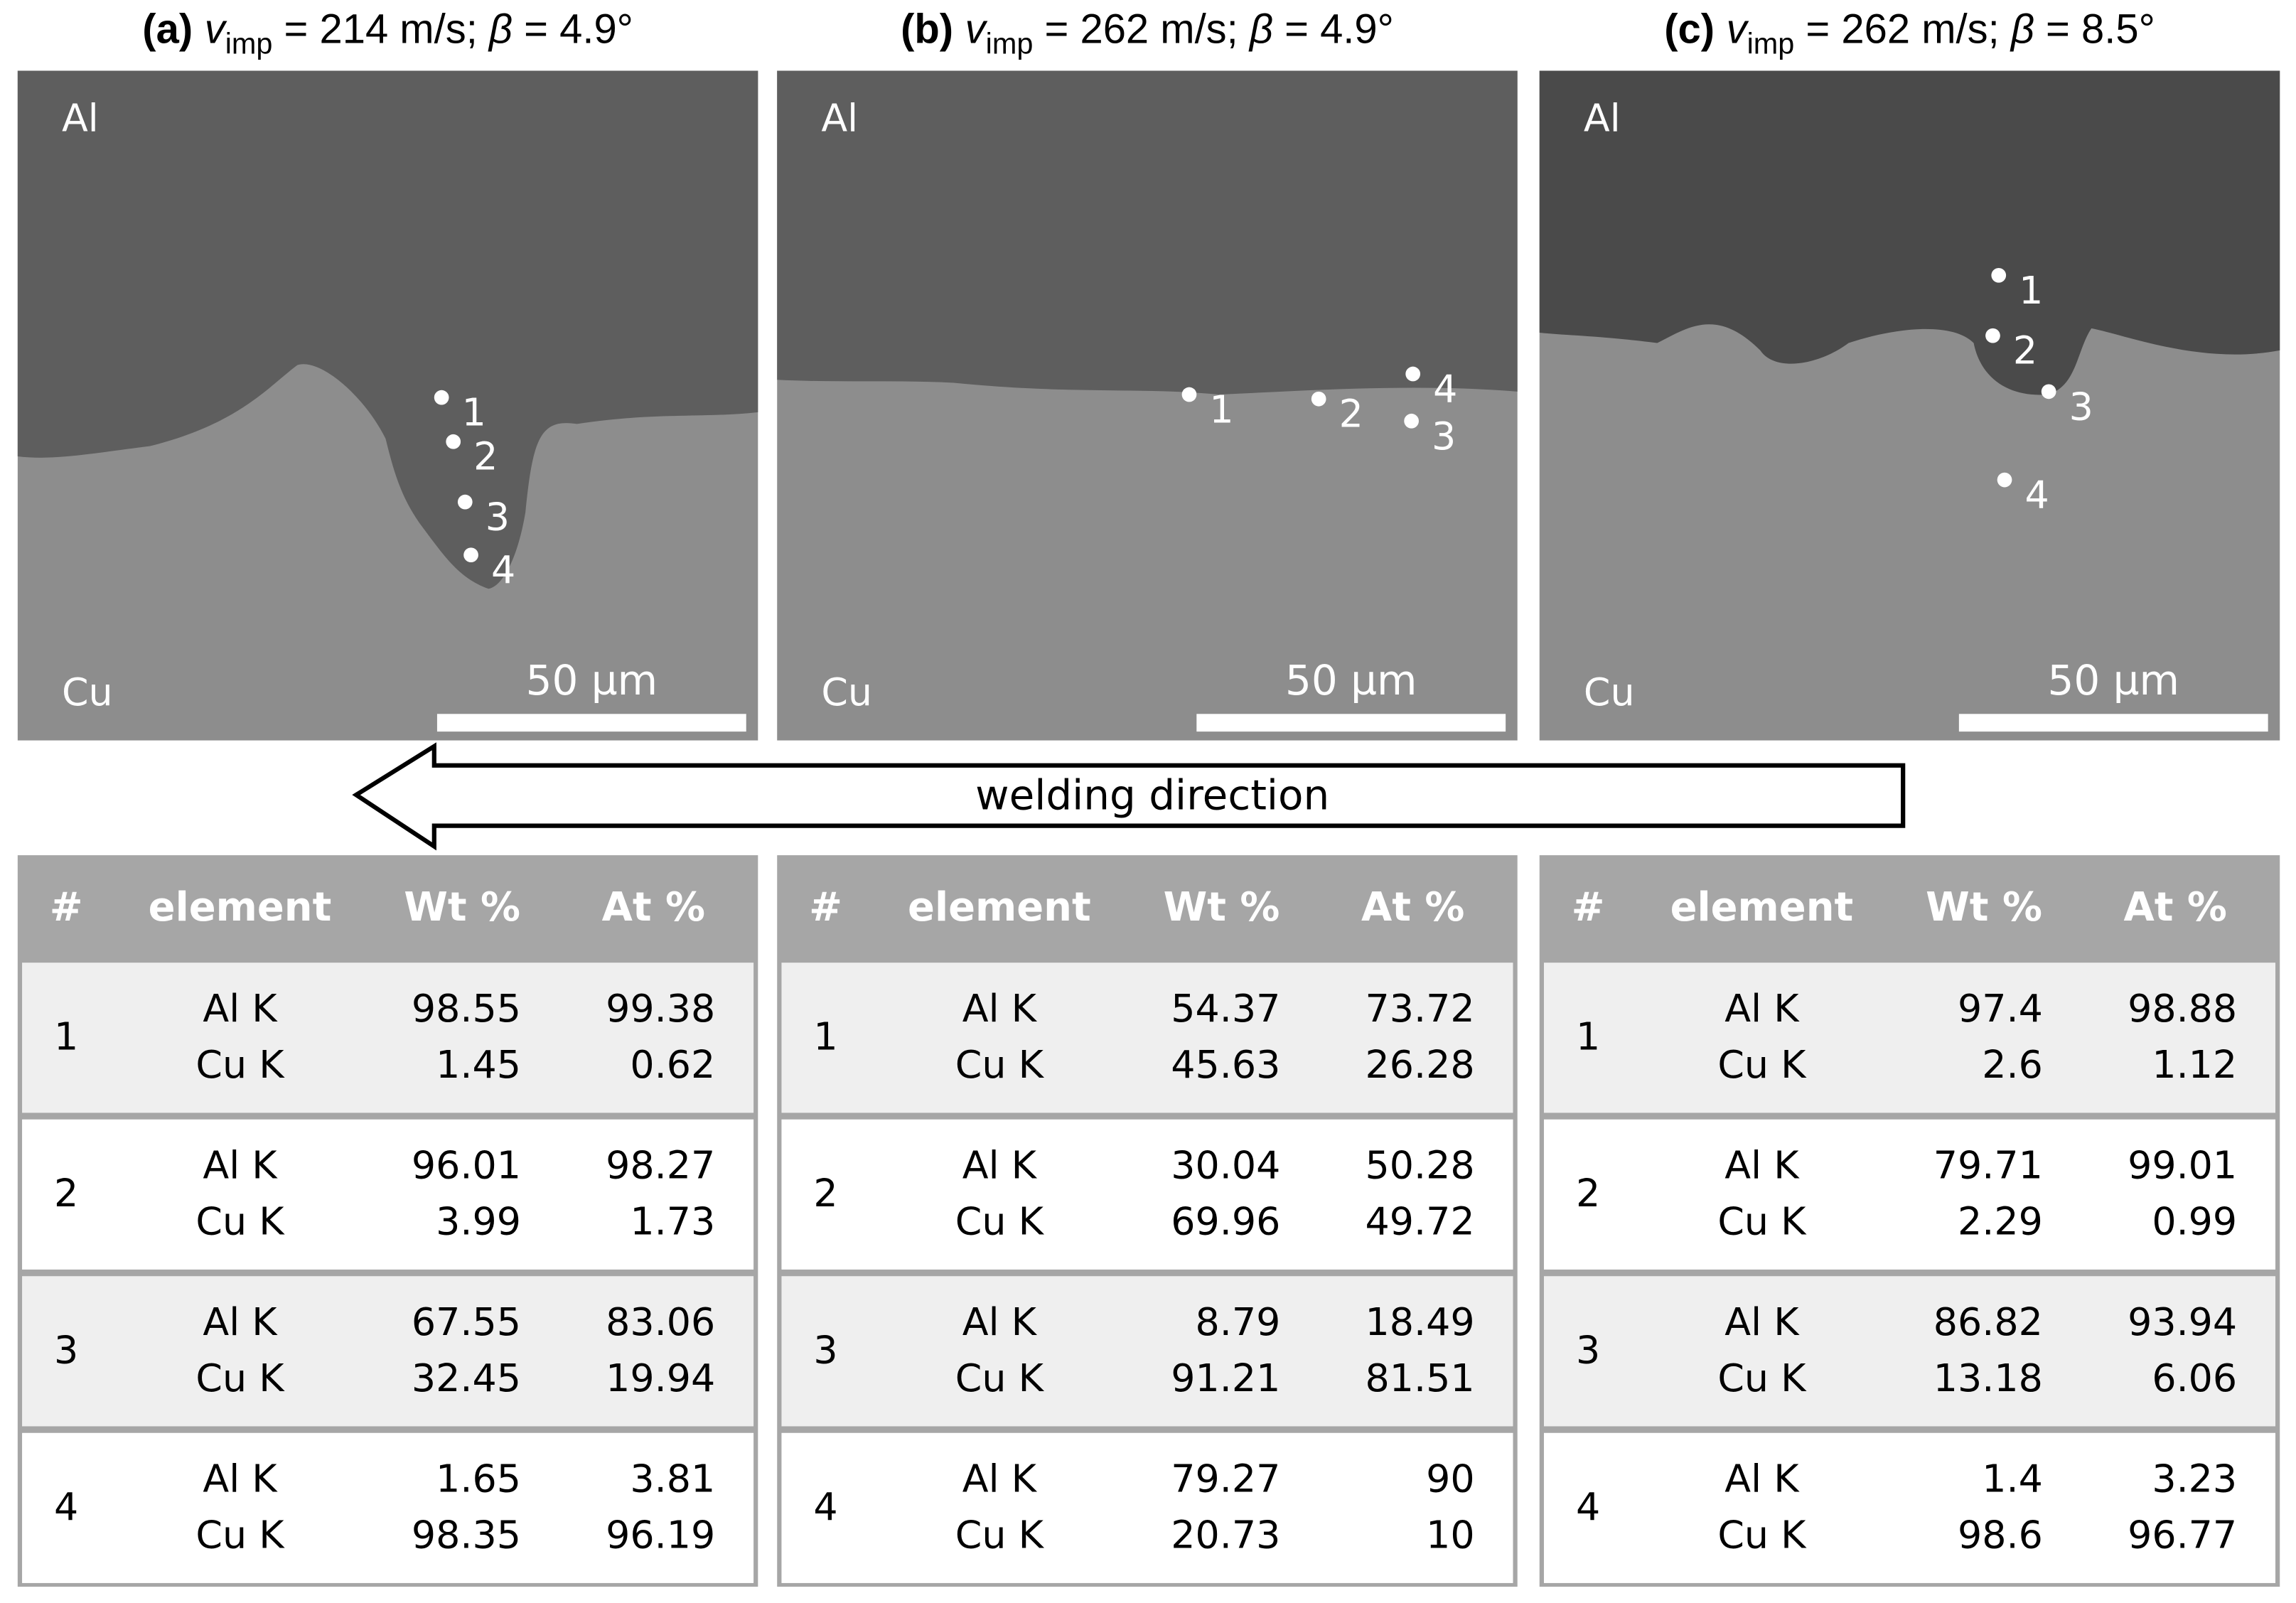 This screenshot has height=1603, width=2296. Describe the element at coordinates (503, 569) in the screenshot. I see `point-label: 4` at that location.